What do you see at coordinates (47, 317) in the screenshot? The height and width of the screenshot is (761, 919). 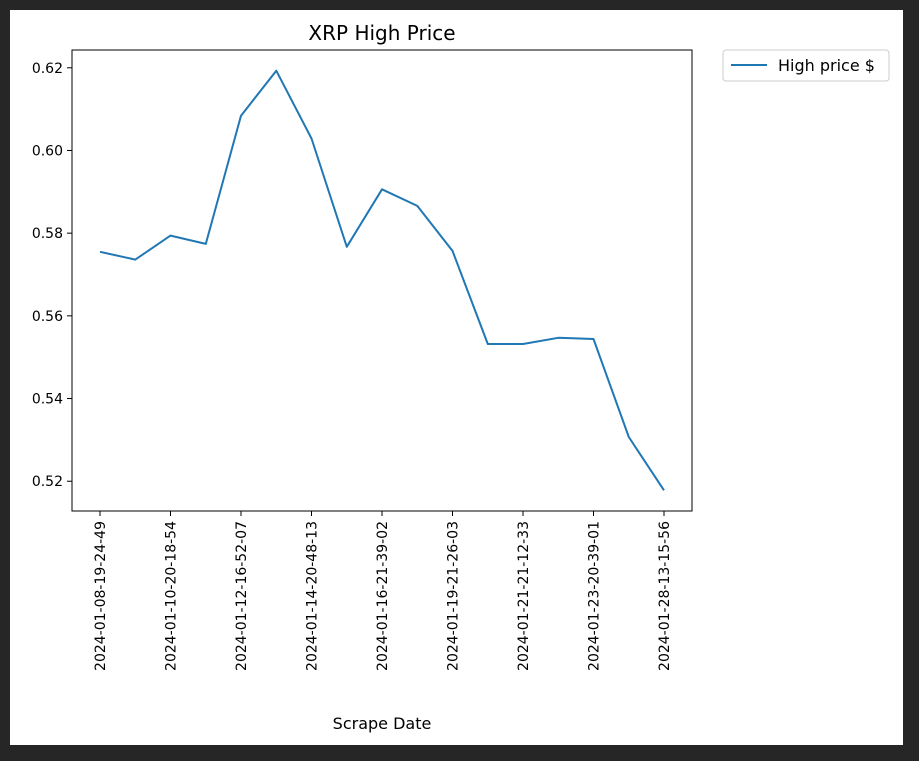 I see `y-tick-label: 0.56` at bounding box center [47, 317].